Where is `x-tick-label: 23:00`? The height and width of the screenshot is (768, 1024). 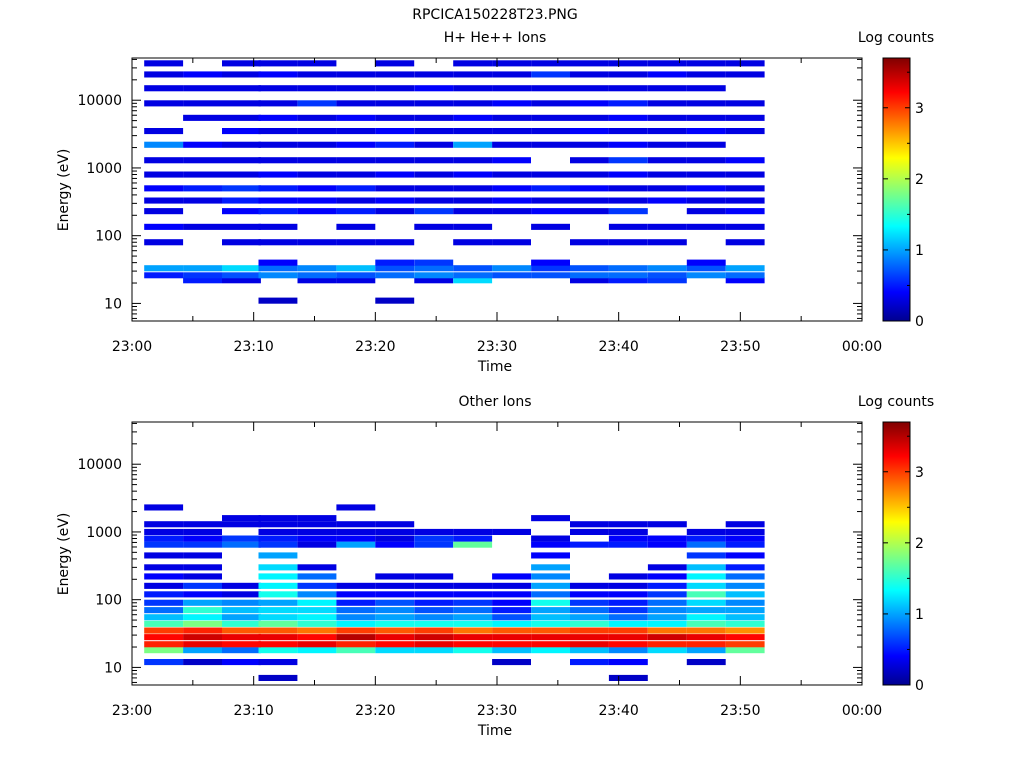 x-tick-label: 23:00 is located at coordinates (132, 347).